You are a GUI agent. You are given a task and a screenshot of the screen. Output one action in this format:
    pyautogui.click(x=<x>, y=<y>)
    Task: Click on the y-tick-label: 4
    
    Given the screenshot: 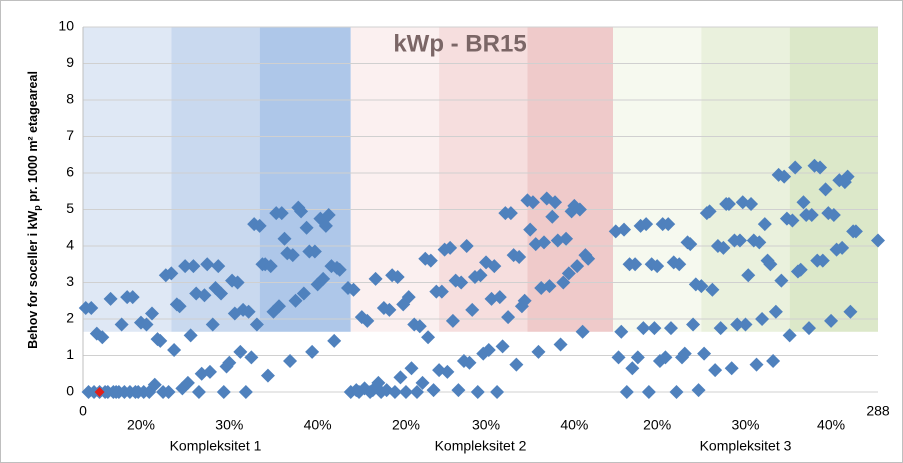 What is the action you would take?
    pyautogui.click(x=70, y=245)
    